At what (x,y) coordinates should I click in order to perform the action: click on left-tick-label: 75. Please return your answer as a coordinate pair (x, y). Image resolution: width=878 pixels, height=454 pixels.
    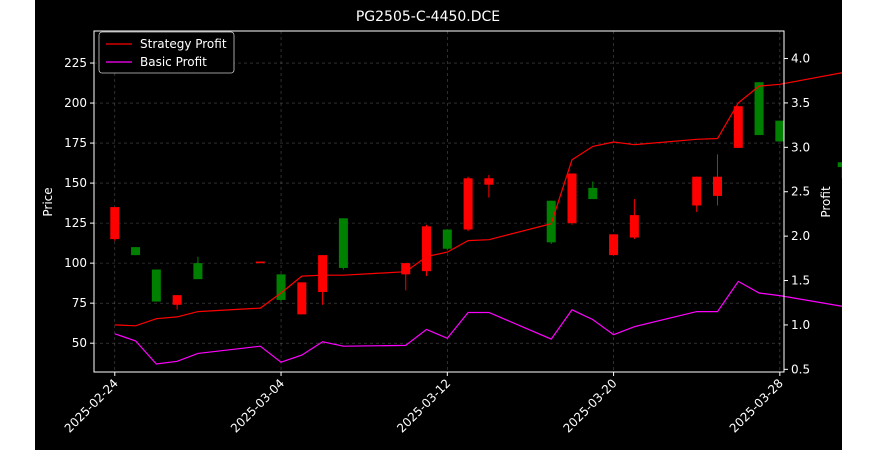
    Looking at the image, I should click on (79, 303).